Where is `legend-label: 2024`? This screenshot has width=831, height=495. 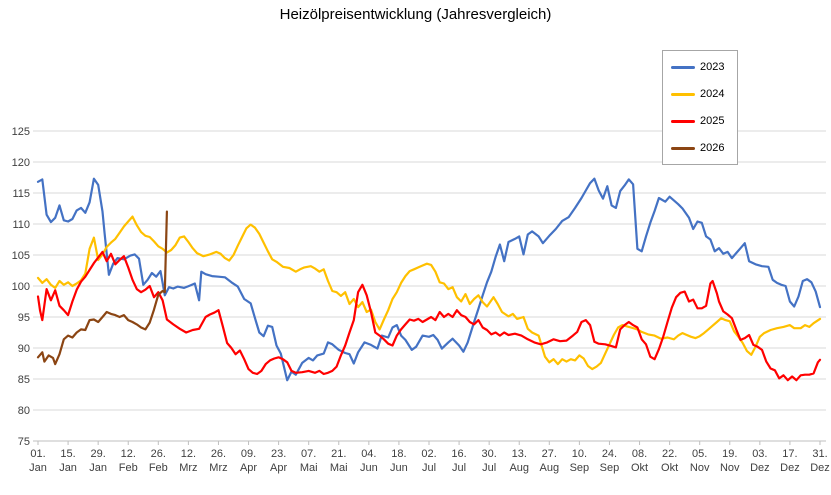
legend-label: 2024 is located at coordinates (712, 94).